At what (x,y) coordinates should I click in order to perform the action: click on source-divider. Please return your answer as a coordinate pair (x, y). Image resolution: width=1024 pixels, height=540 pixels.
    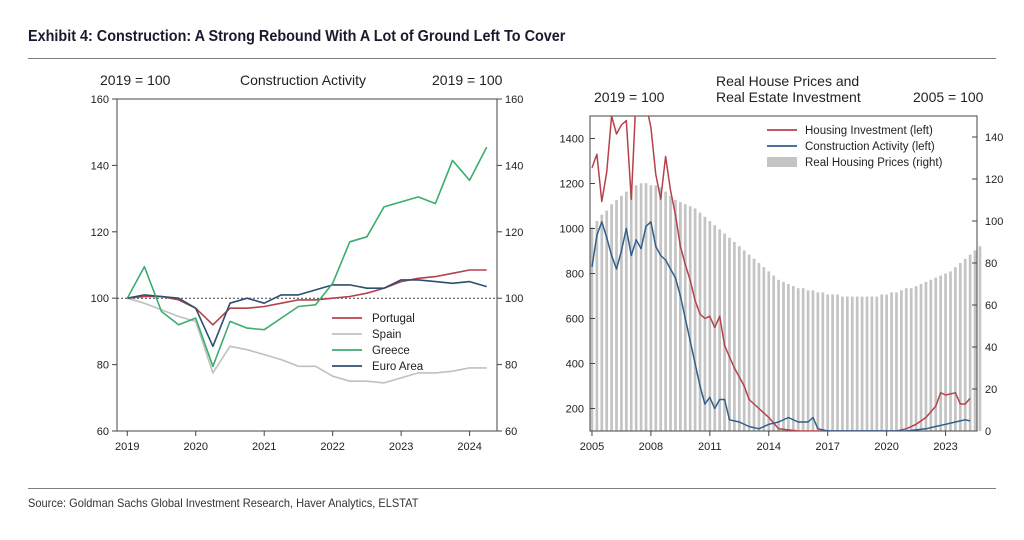
    Looking at the image, I should click on (512, 488).